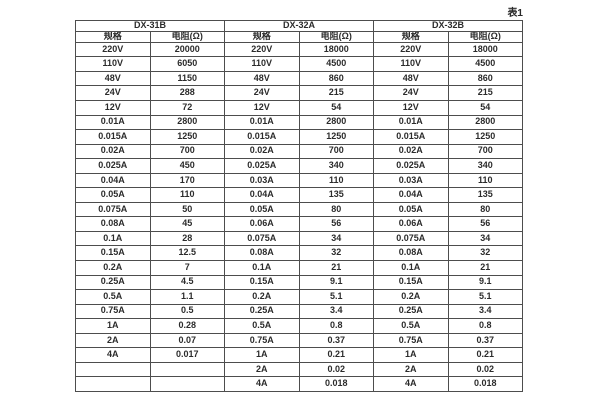 Image resolution: width=600 pixels, height=400 pixels. What do you see at coordinates (113, 137) in the screenshot?
I see `value-cell: 0.015A` at bounding box center [113, 137].